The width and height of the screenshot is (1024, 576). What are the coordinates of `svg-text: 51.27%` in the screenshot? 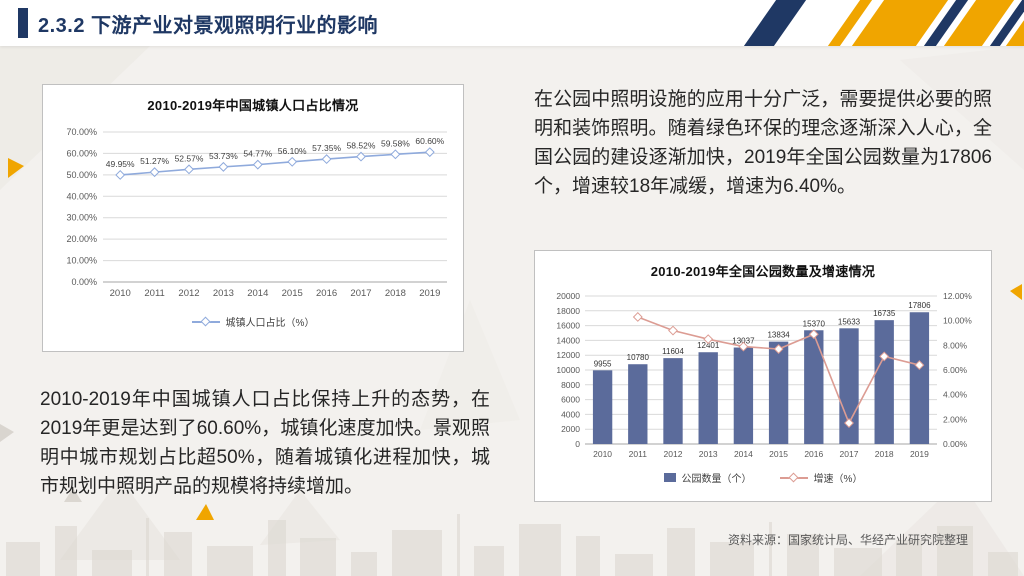 It's located at (154, 161).